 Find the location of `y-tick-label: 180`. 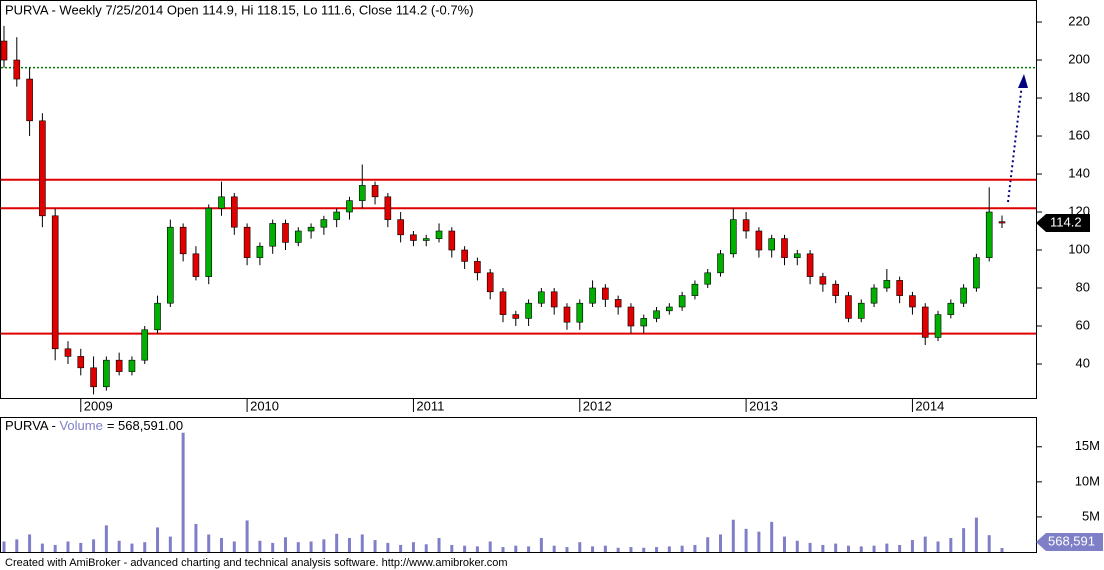

y-tick-label: 180 is located at coordinates (1079, 96).